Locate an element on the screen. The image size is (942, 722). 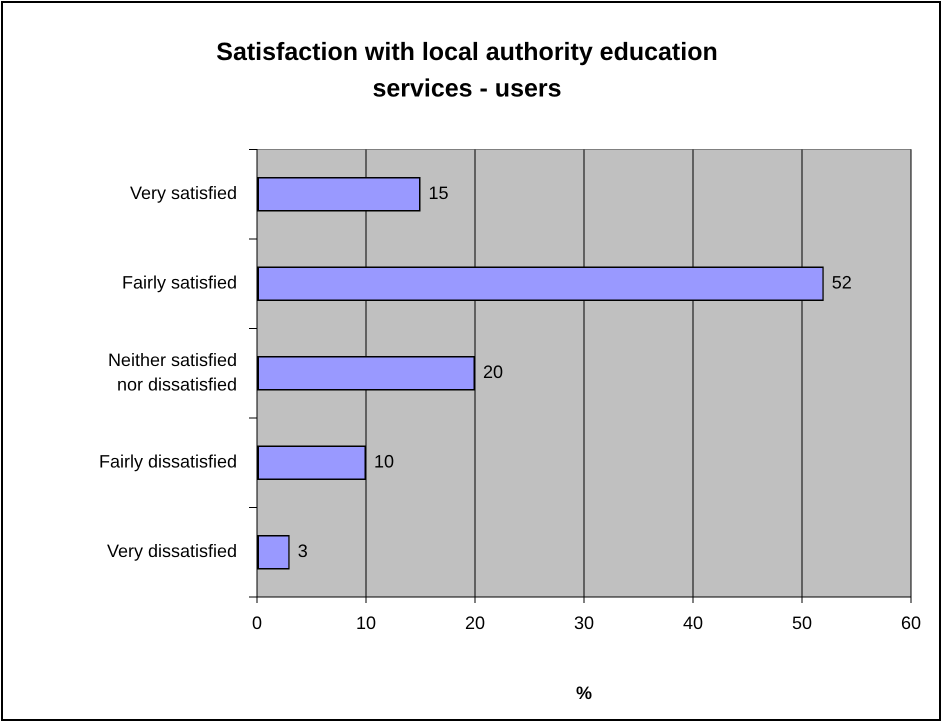
data-label: 3 is located at coordinates (303, 551).